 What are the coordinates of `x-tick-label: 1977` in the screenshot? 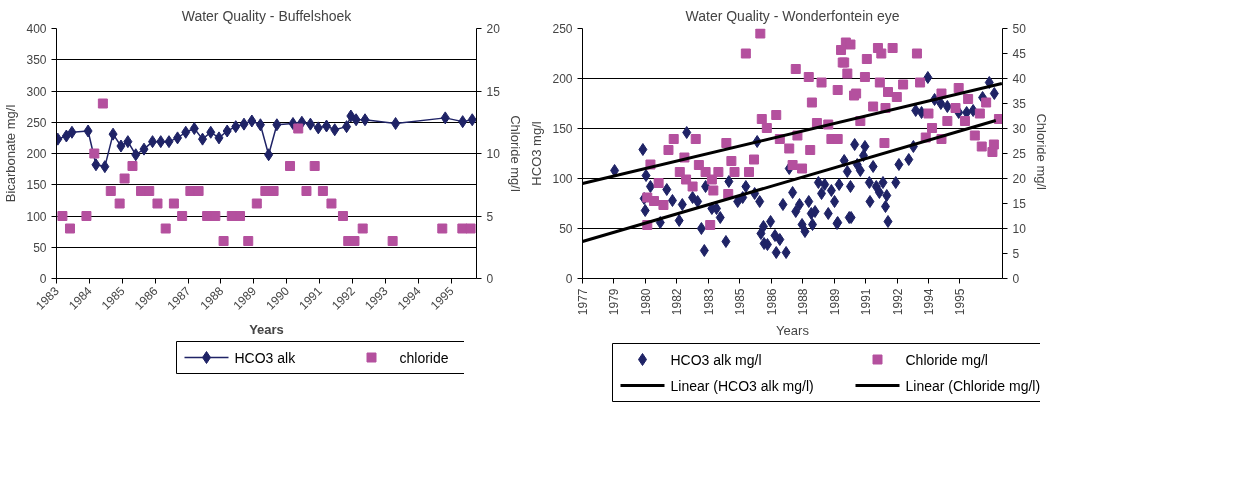 It's located at (583, 302).